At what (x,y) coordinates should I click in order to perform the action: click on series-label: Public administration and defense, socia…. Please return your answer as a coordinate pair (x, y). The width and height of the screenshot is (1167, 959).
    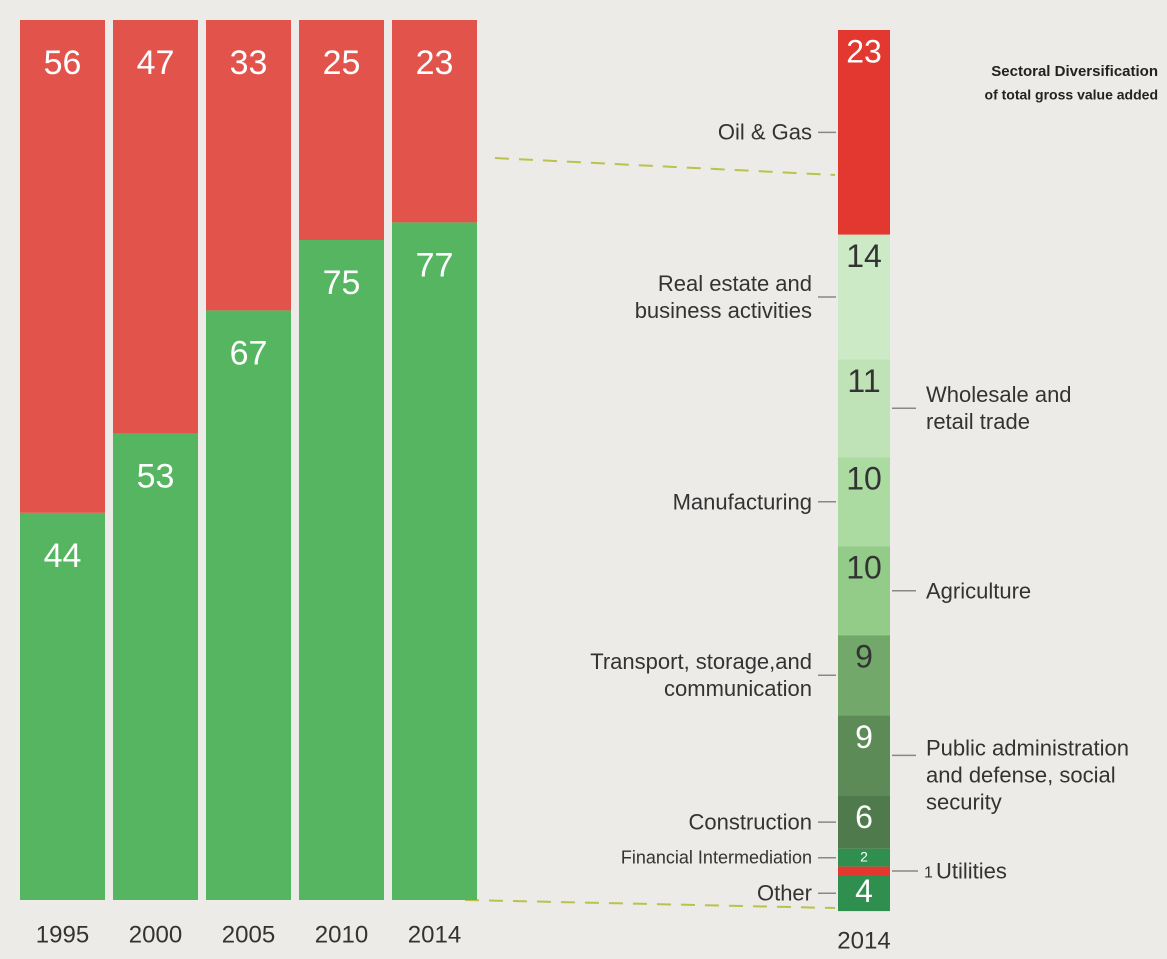
    Looking at the image, I should click on (1027, 775).